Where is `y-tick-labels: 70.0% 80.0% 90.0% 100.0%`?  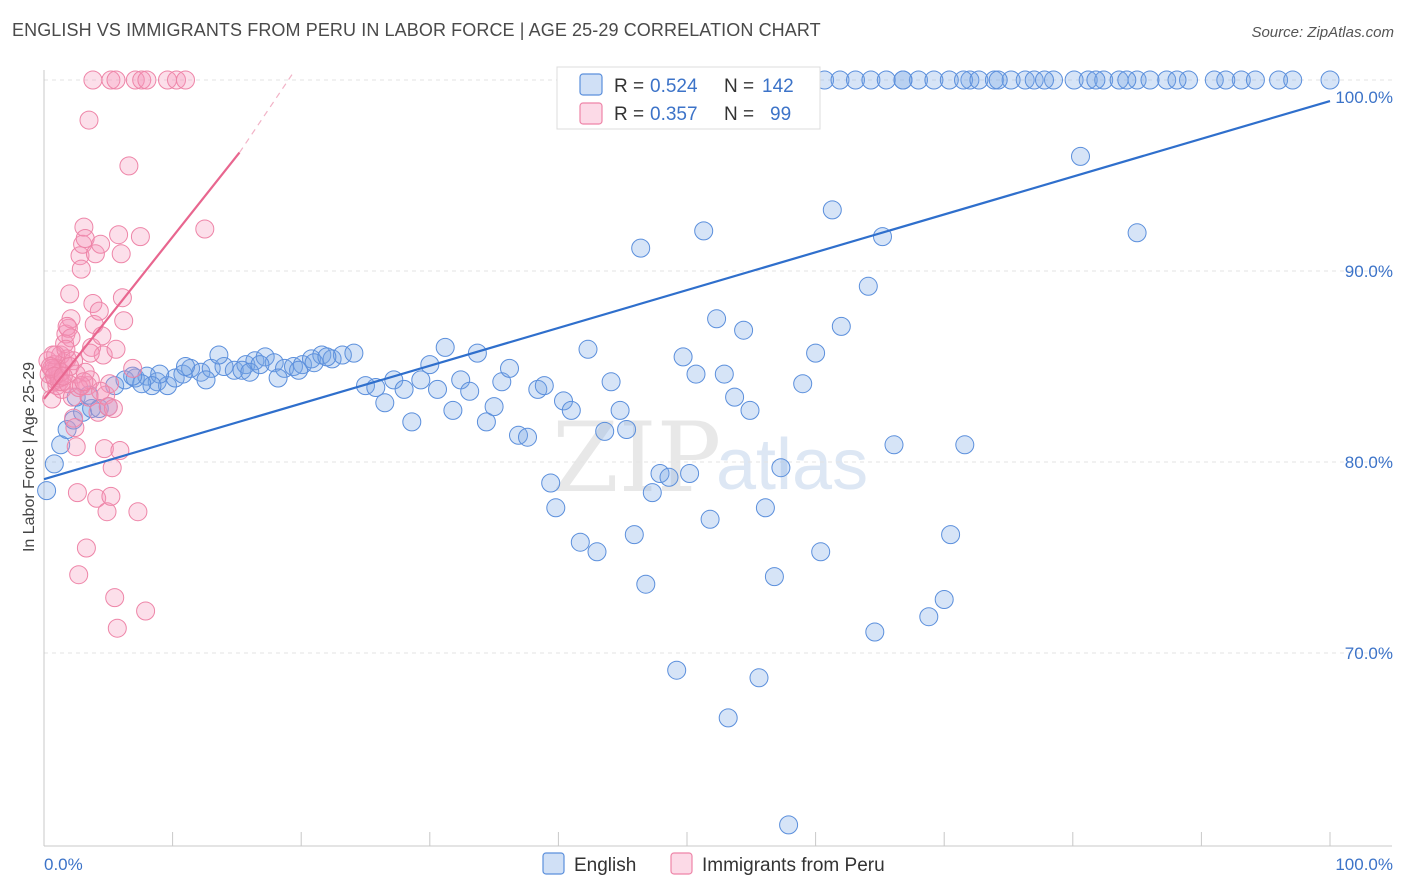 y-tick-labels: 70.0% 80.0% 90.0% 100.0% is located at coordinates (1364, 375).